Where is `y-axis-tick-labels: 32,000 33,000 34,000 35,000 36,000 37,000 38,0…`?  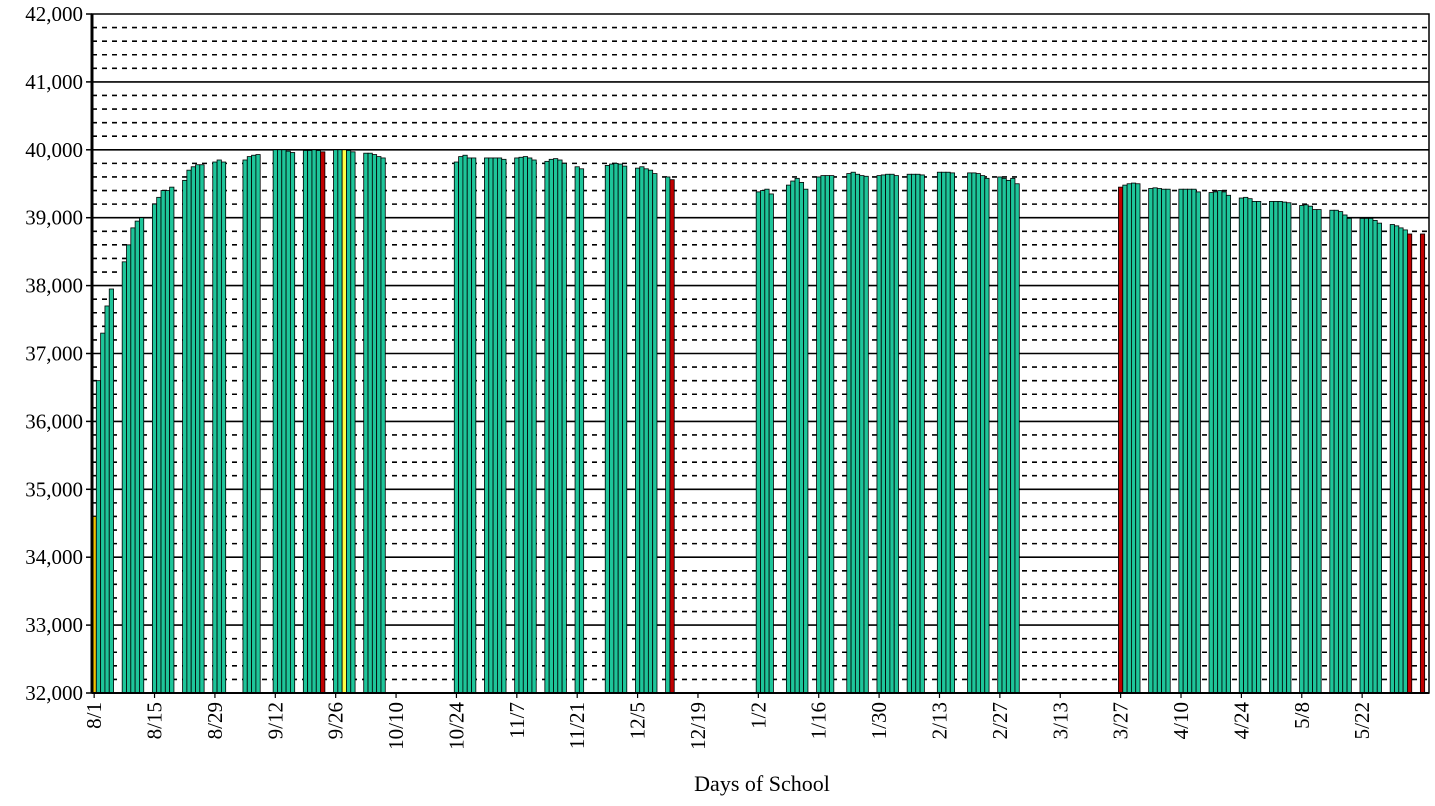
y-axis-tick-labels: 32,000 33,000 34,000 35,000 36,000 37,000 38,0… is located at coordinates (58, 353).